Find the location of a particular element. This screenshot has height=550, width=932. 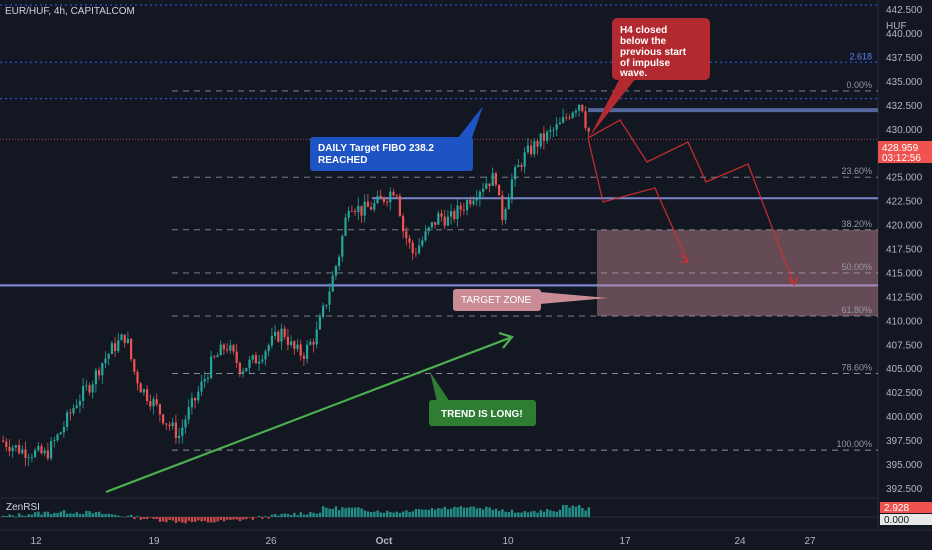

time-tick: 27 is located at coordinates (810, 541).